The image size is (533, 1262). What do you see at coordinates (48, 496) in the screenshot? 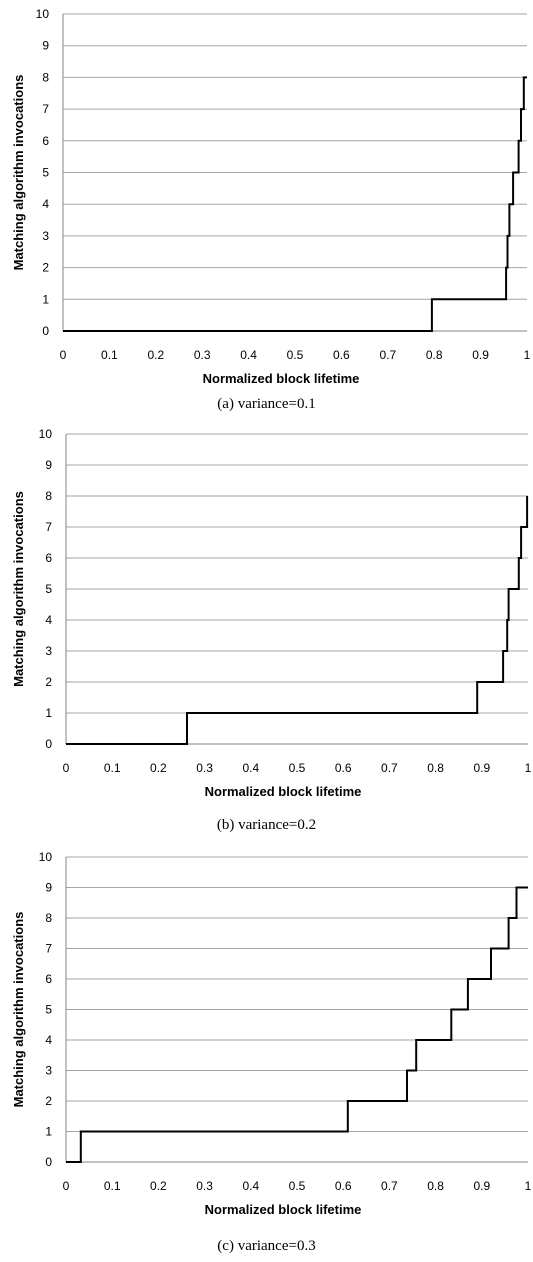
I see `y-tick-label-b-8: 8` at bounding box center [48, 496].